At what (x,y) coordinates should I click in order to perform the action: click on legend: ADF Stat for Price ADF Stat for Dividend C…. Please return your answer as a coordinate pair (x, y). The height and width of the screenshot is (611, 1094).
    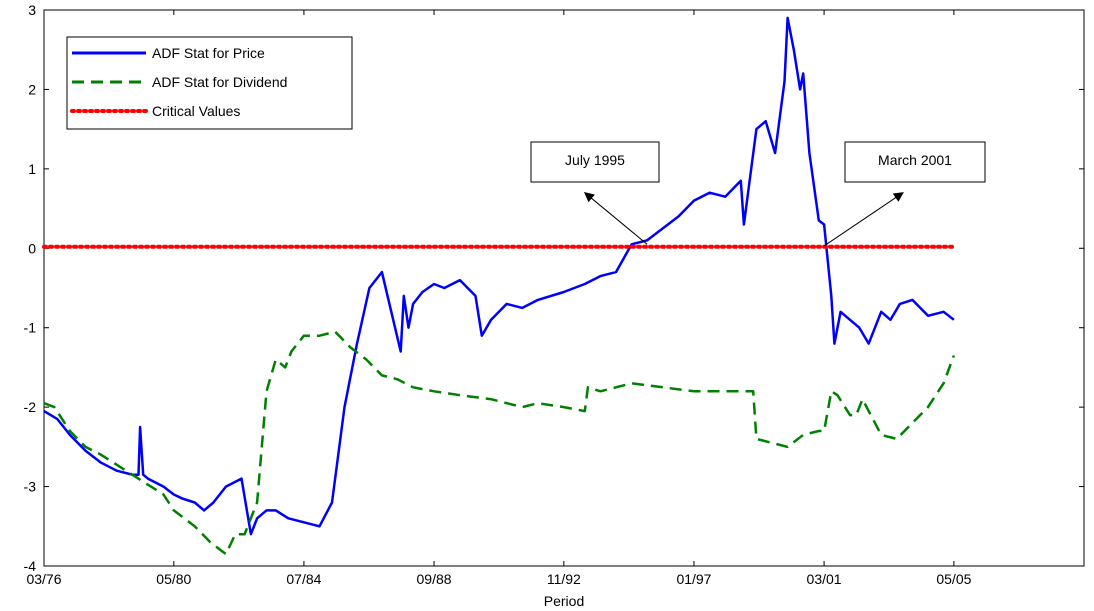
    Looking at the image, I should click on (209, 83).